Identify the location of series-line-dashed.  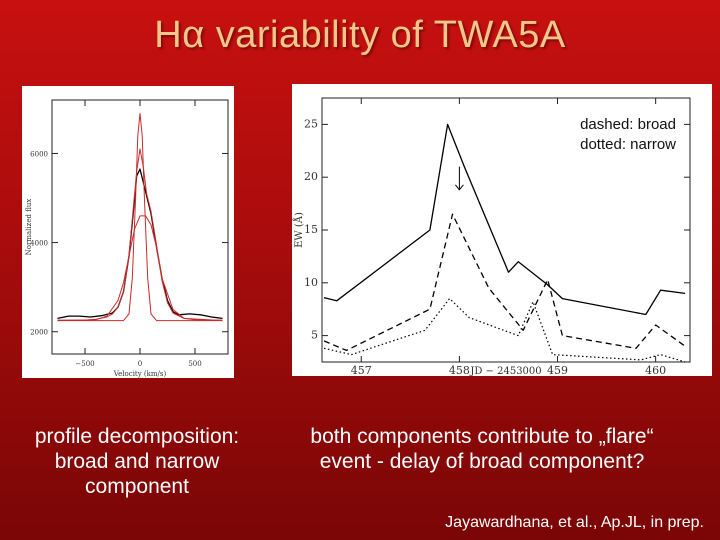
(504, 282).